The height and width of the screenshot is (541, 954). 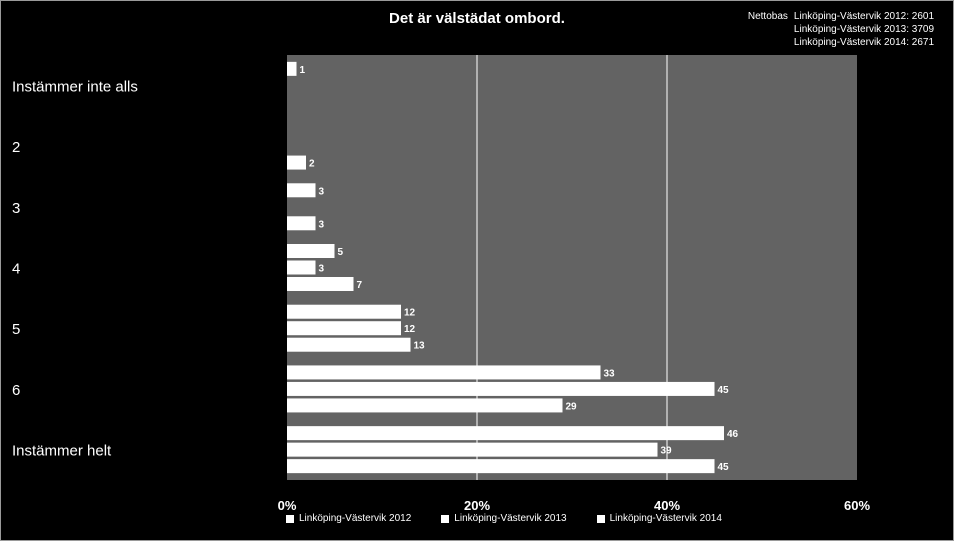 What do you see at coordinates (16, 147) in the screenshot?
I see `category-label: 2` at bounding box center [16, 147].